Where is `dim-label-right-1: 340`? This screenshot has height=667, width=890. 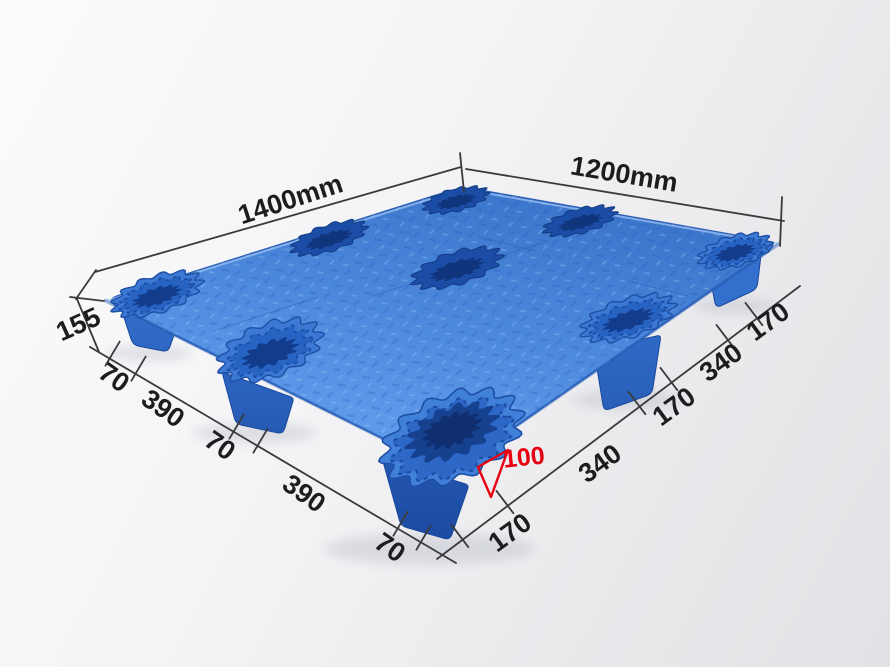 dim-label-right-1: 340 is located at coordinates (600, 463).